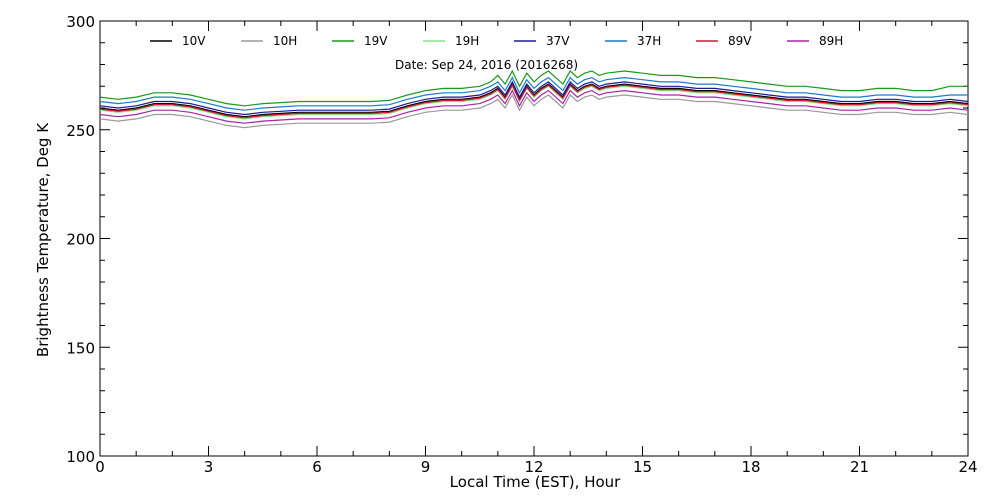  I want to click on x-tick-label: 24, so click(967, 467).